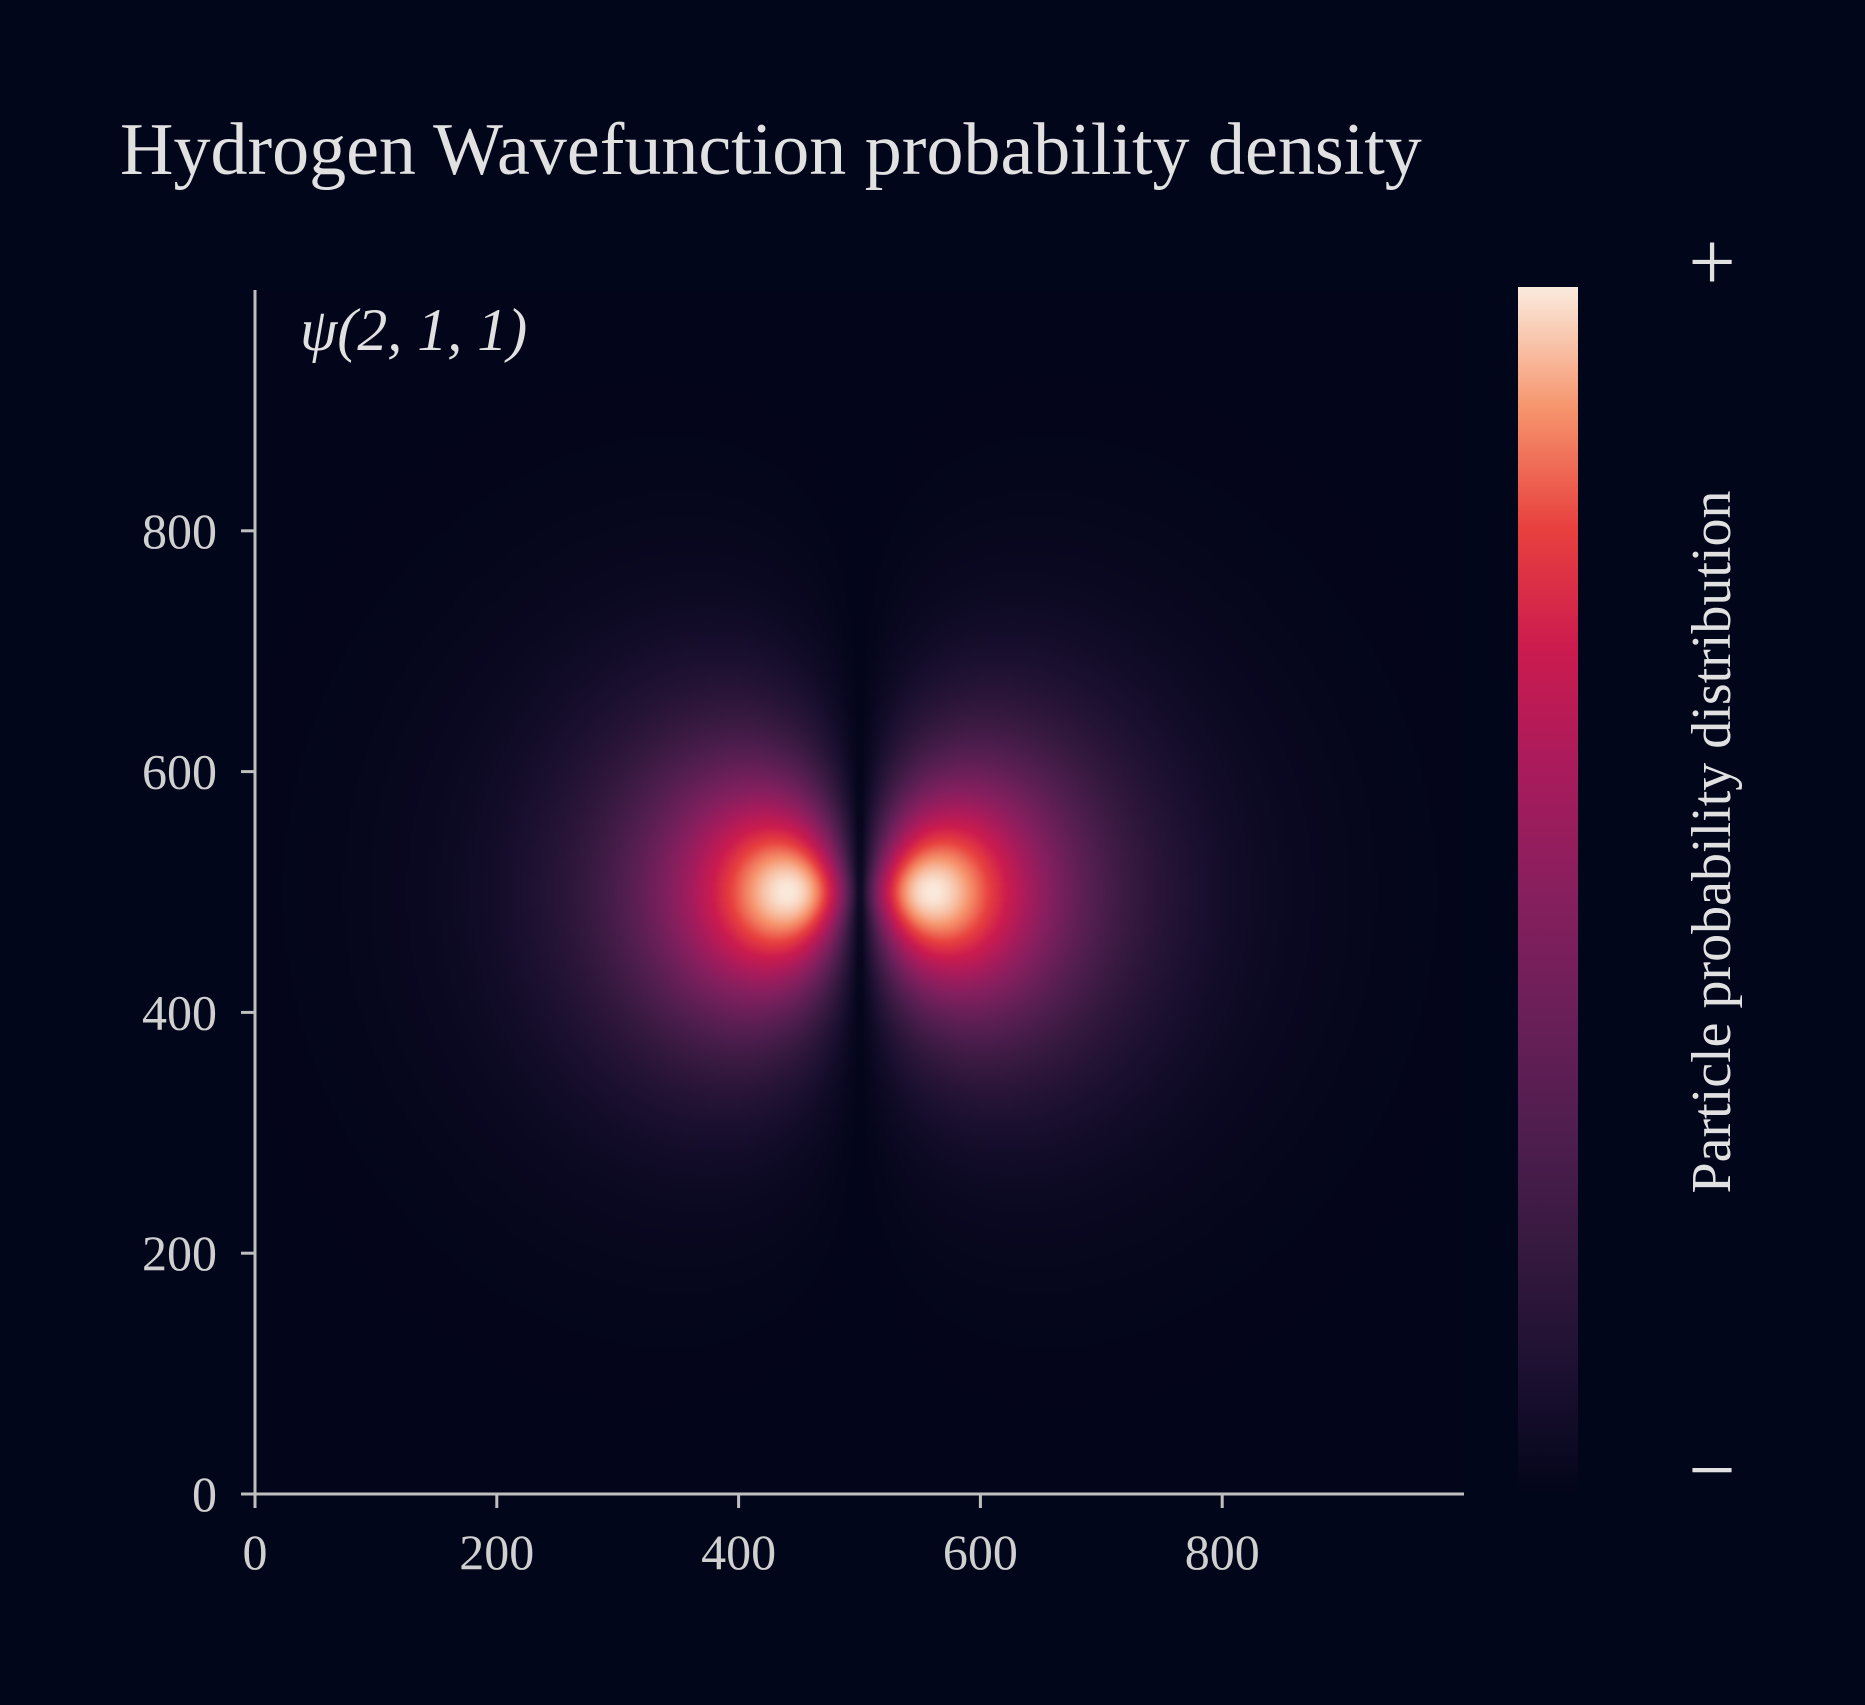  I want to click on x-tick-label: 800, so click(1222, 1552).